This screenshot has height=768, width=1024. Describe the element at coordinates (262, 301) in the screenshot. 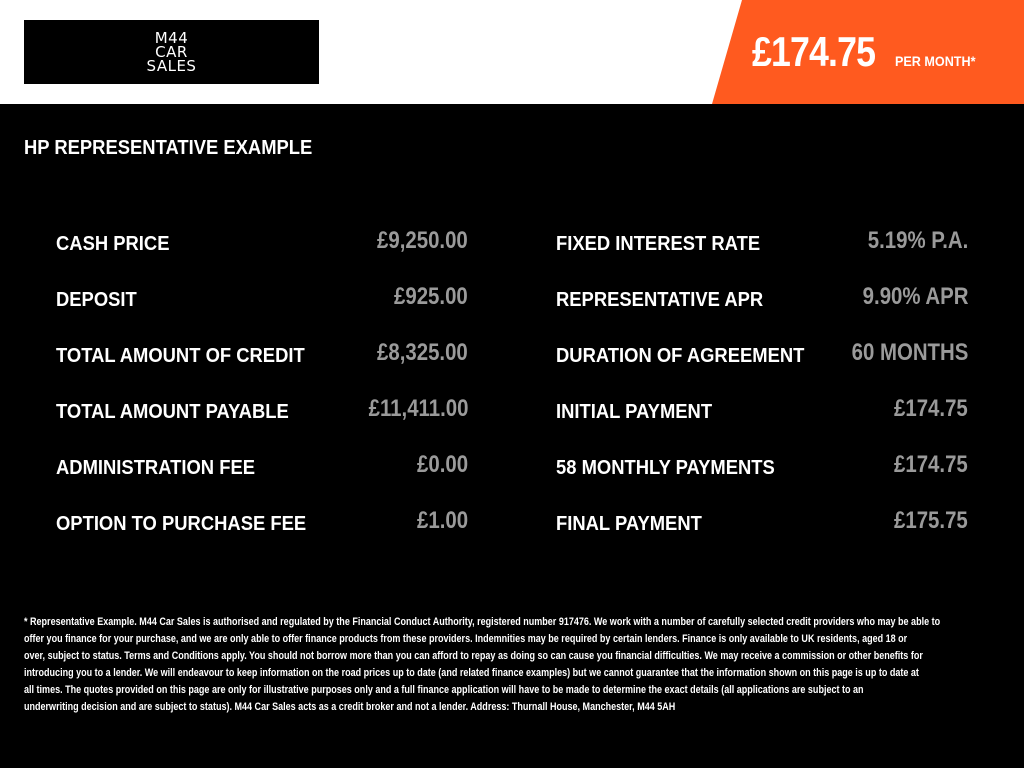

I see `finance-row: DEPOSIT £925.00` at that location.